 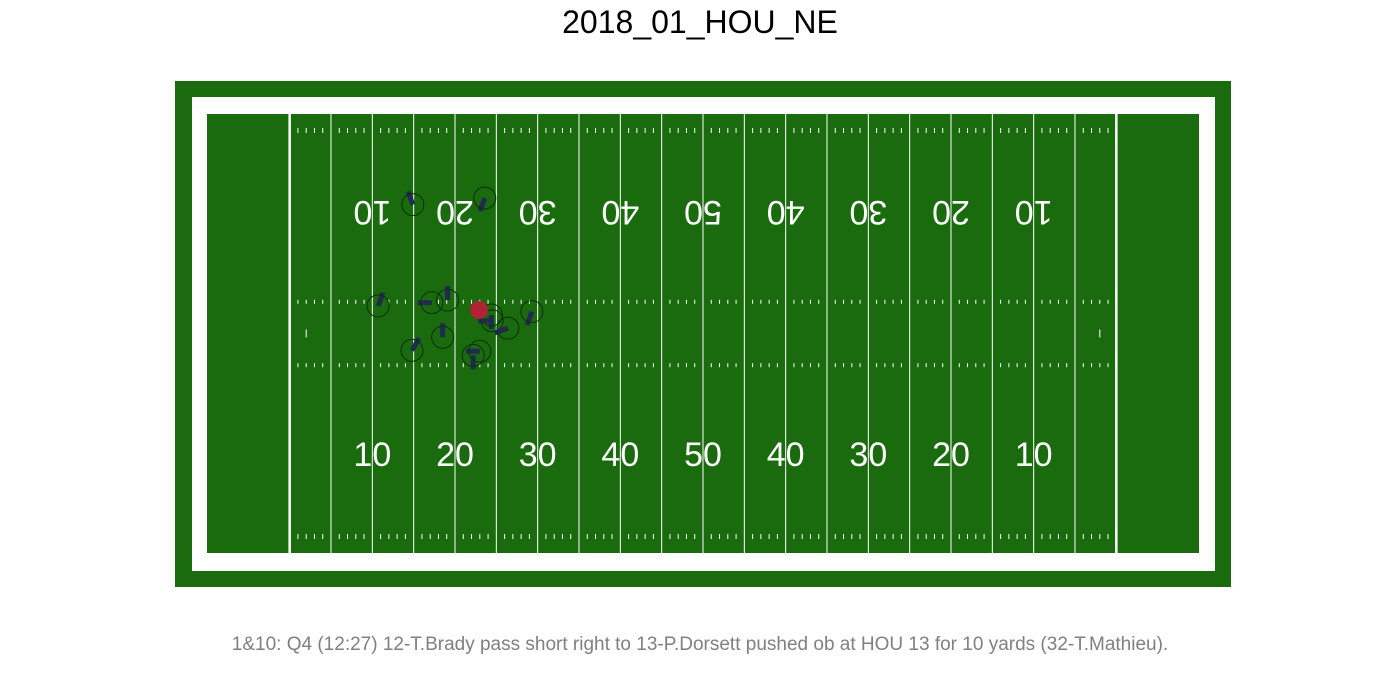 What do you see at coordinates (700, 22) in the screenshot?
I see `chart-title: 2018_01_HOU_NE` at bounding box center [700, 22].